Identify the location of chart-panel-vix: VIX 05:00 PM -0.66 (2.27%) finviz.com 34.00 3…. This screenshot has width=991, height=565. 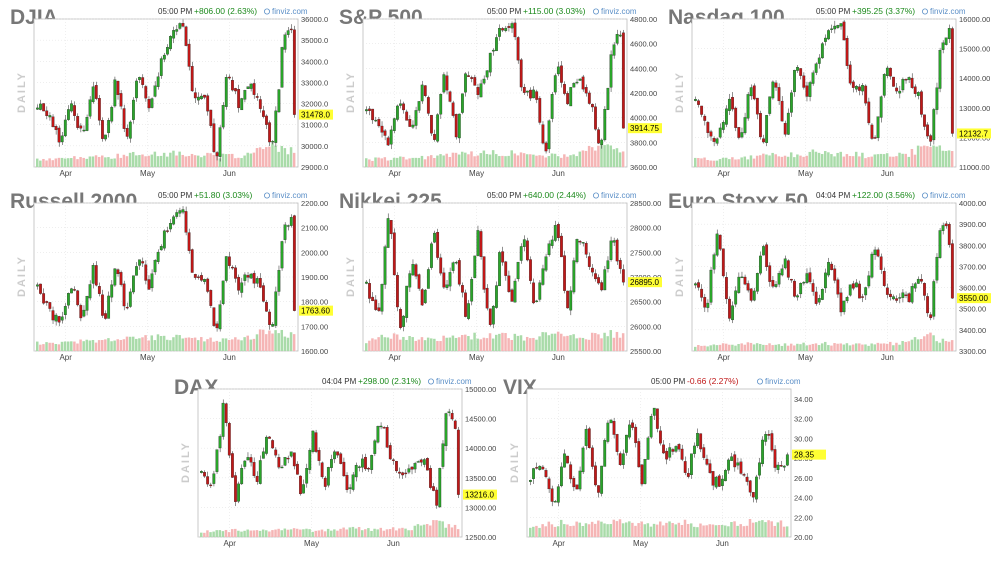
(663, 461).